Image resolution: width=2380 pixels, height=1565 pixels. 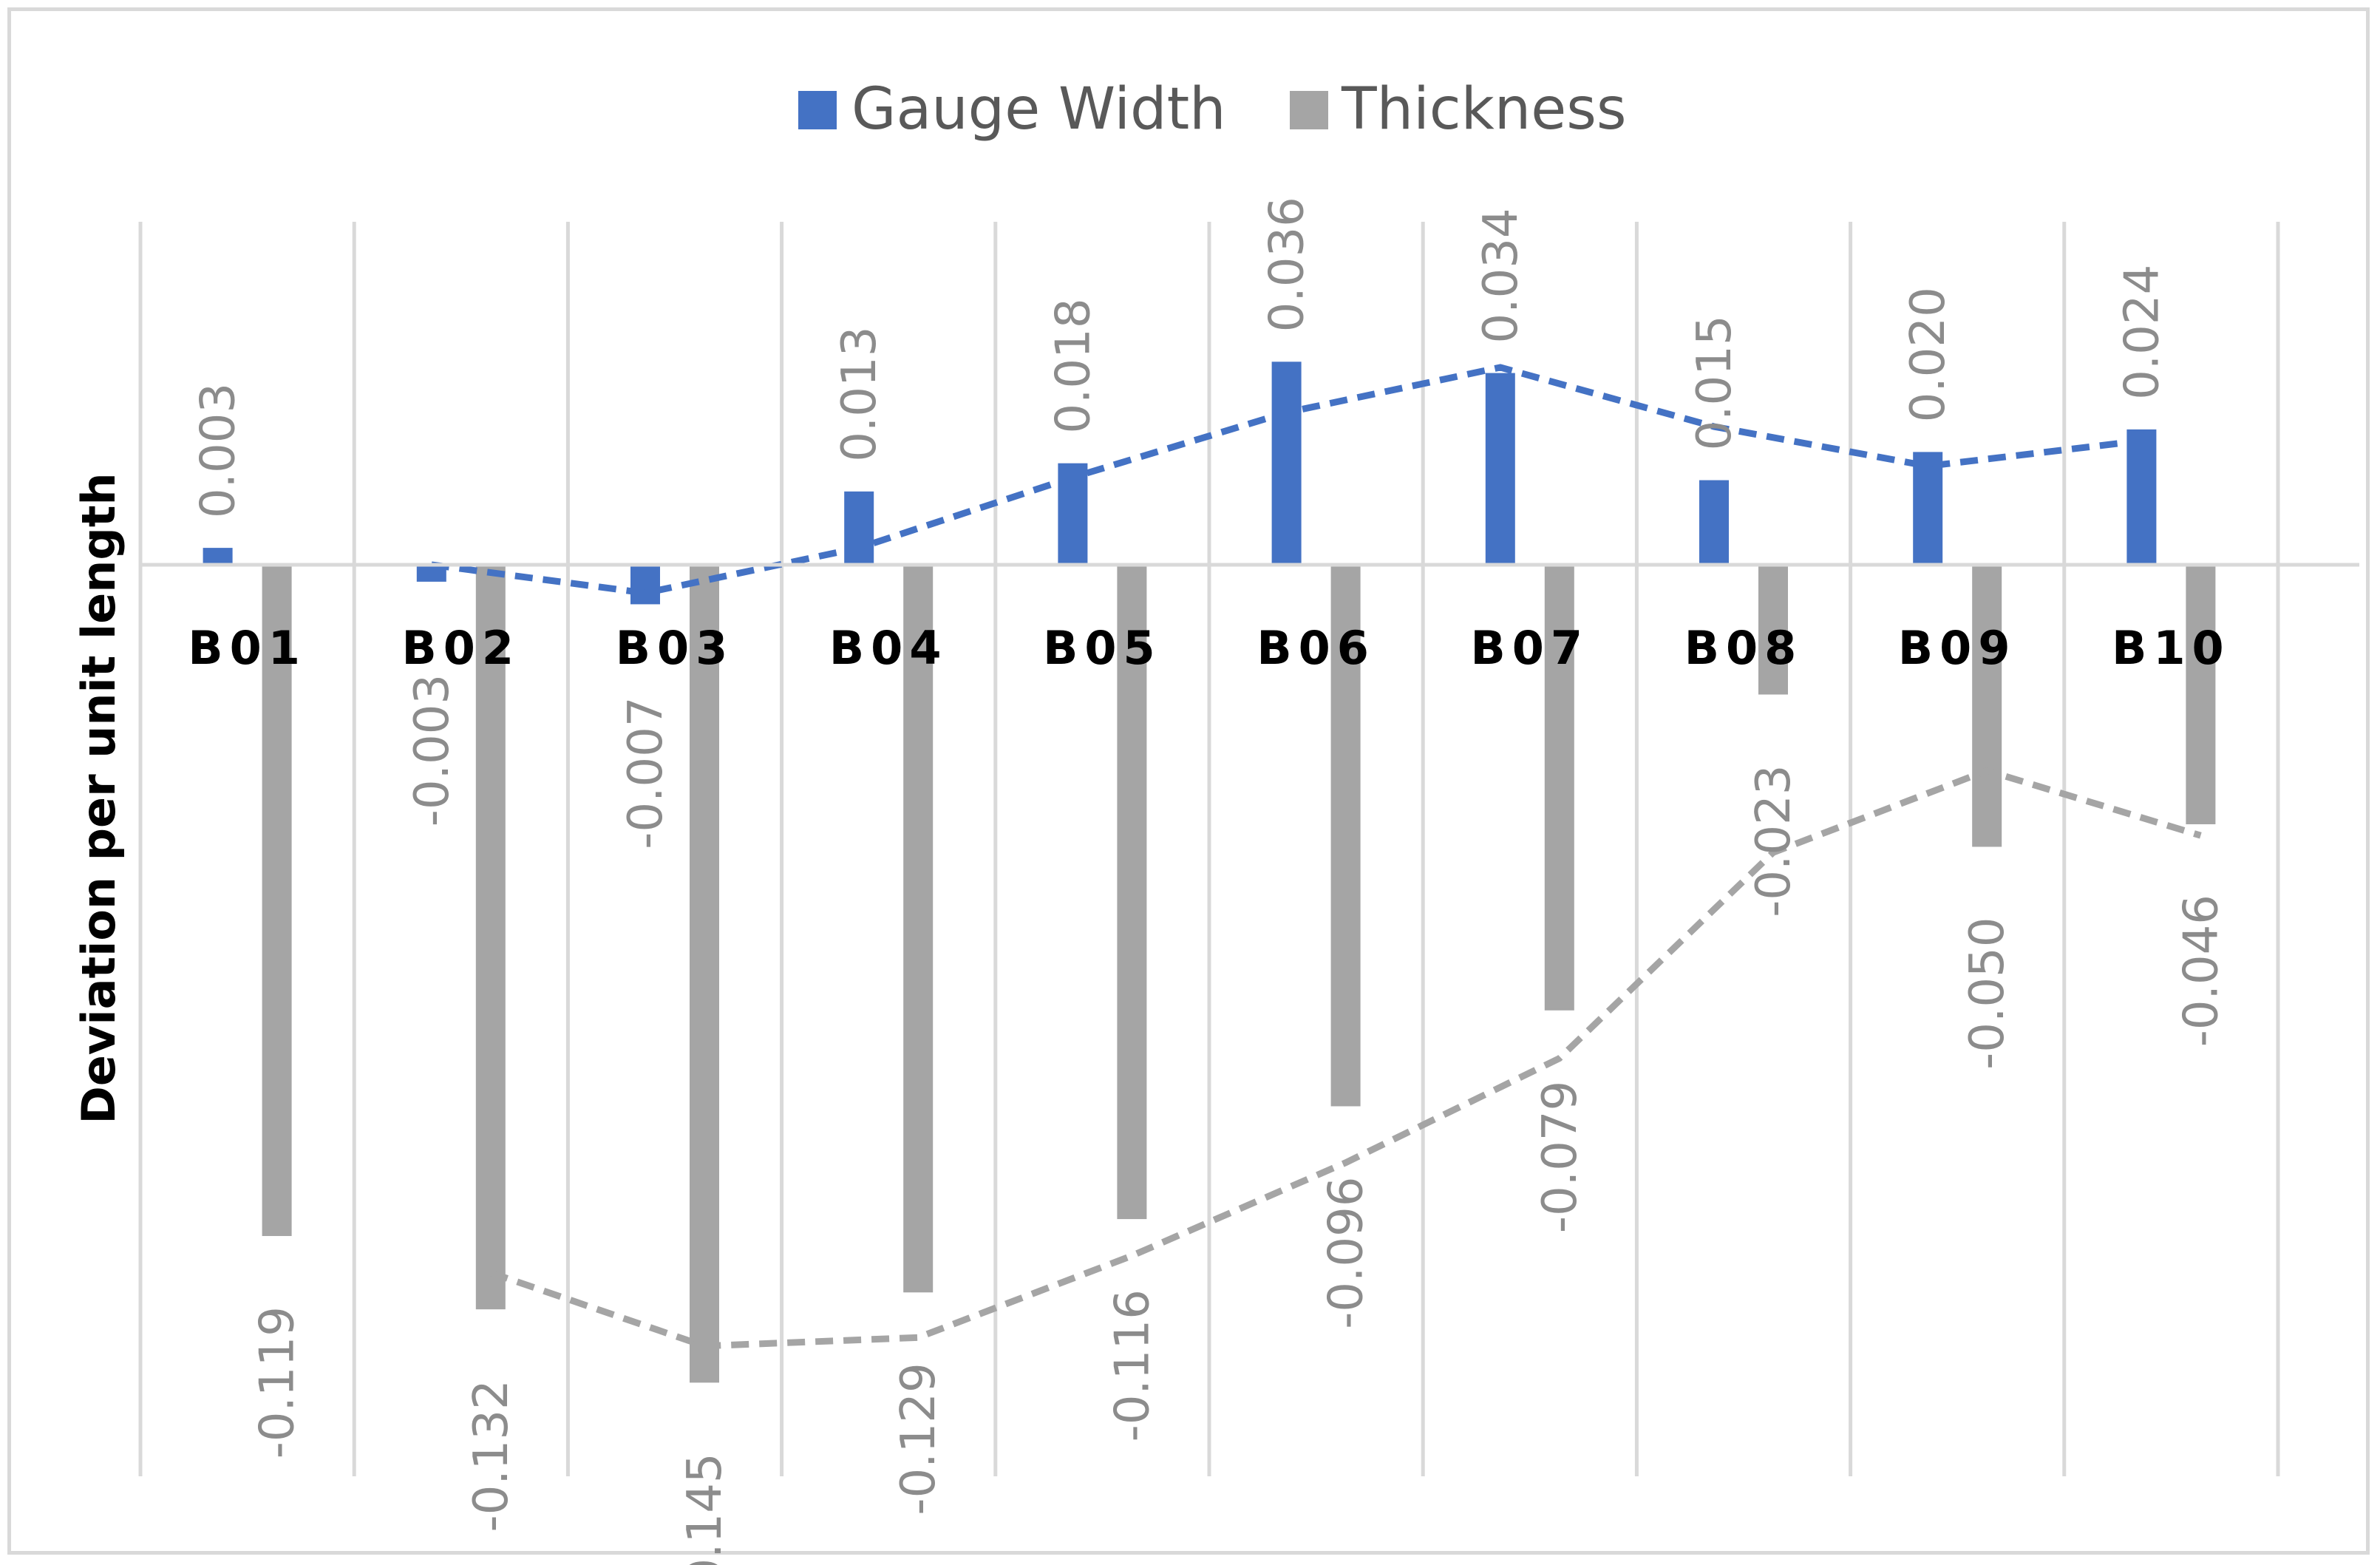 What do you see at coordinates (888, 648) in the screenshot?
I see `category-label: B04` at bounding box center [888, 648].